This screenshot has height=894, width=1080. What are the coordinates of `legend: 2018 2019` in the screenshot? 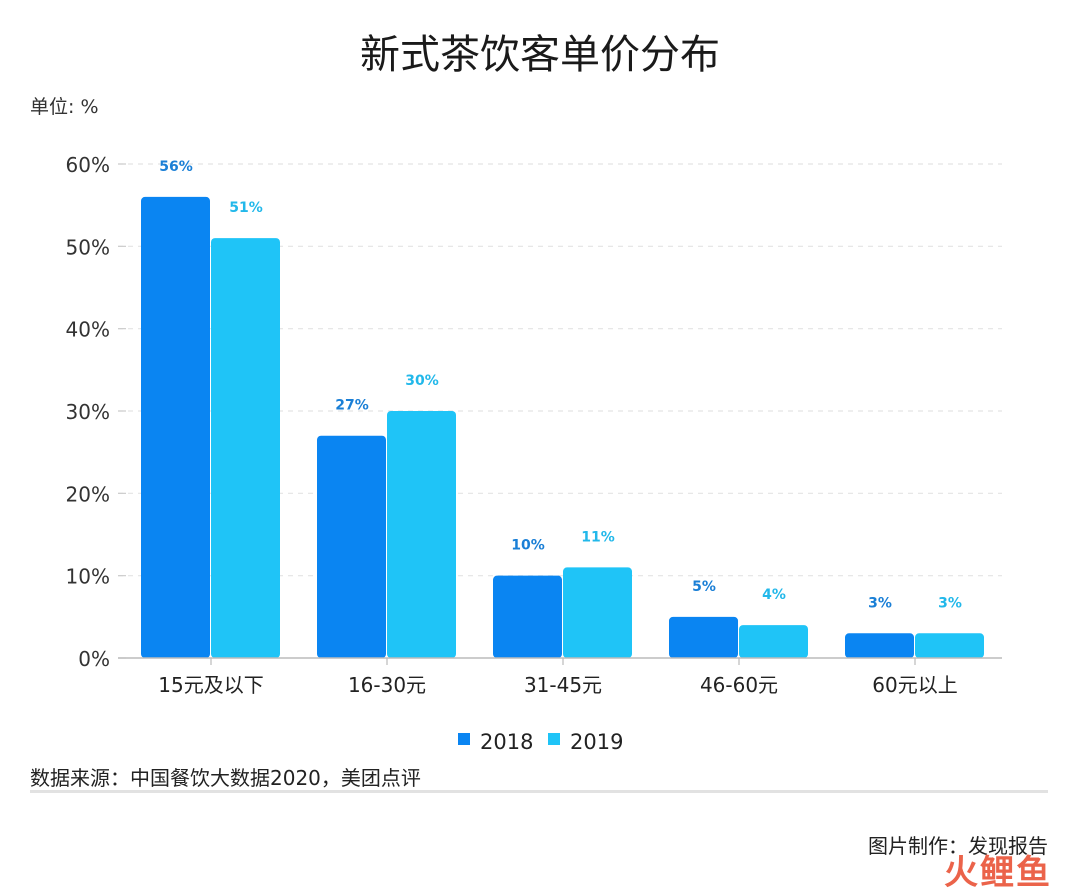 It's located at (540, 742).